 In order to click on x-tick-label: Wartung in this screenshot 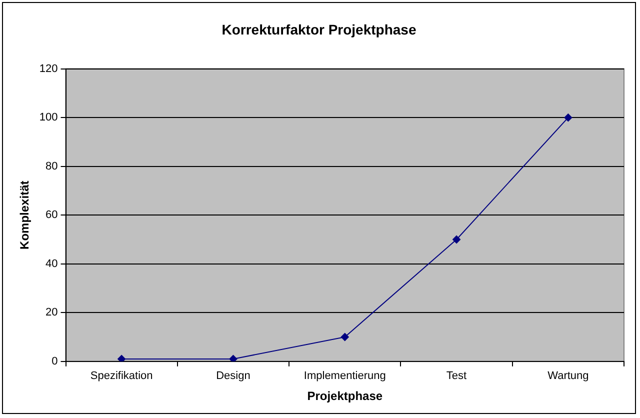, I will do `click(568, 376)`.